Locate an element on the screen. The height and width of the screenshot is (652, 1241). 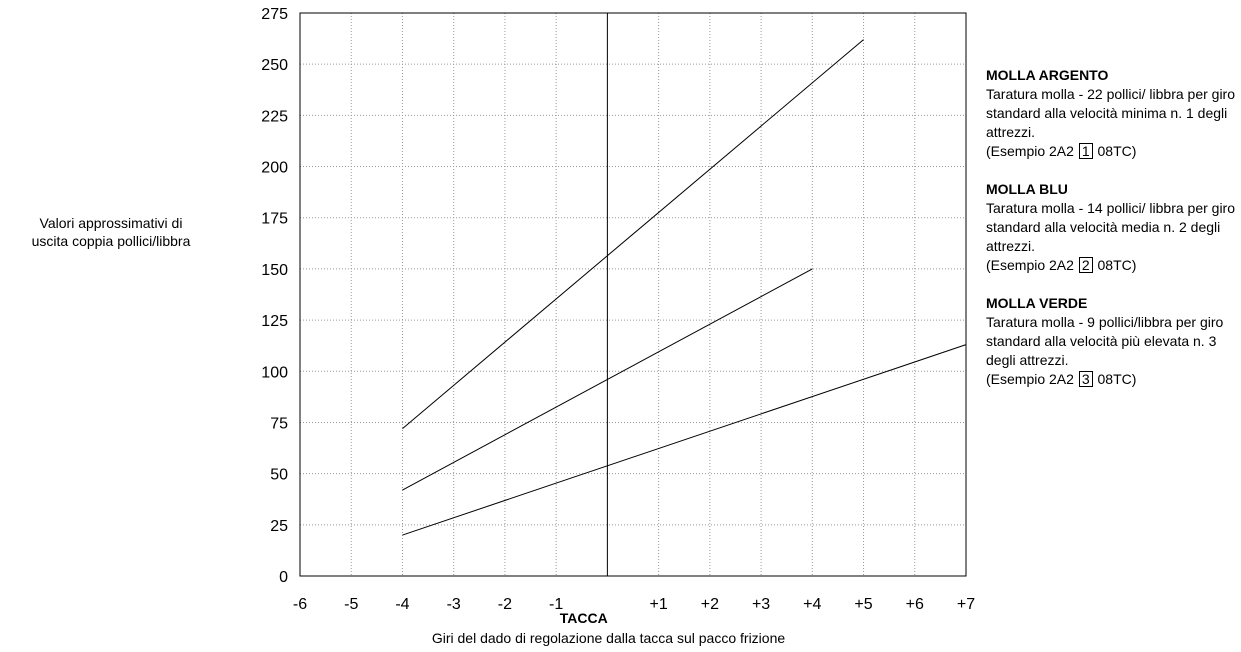
y-tick-label: 100 is located at coordinates (274, 372).